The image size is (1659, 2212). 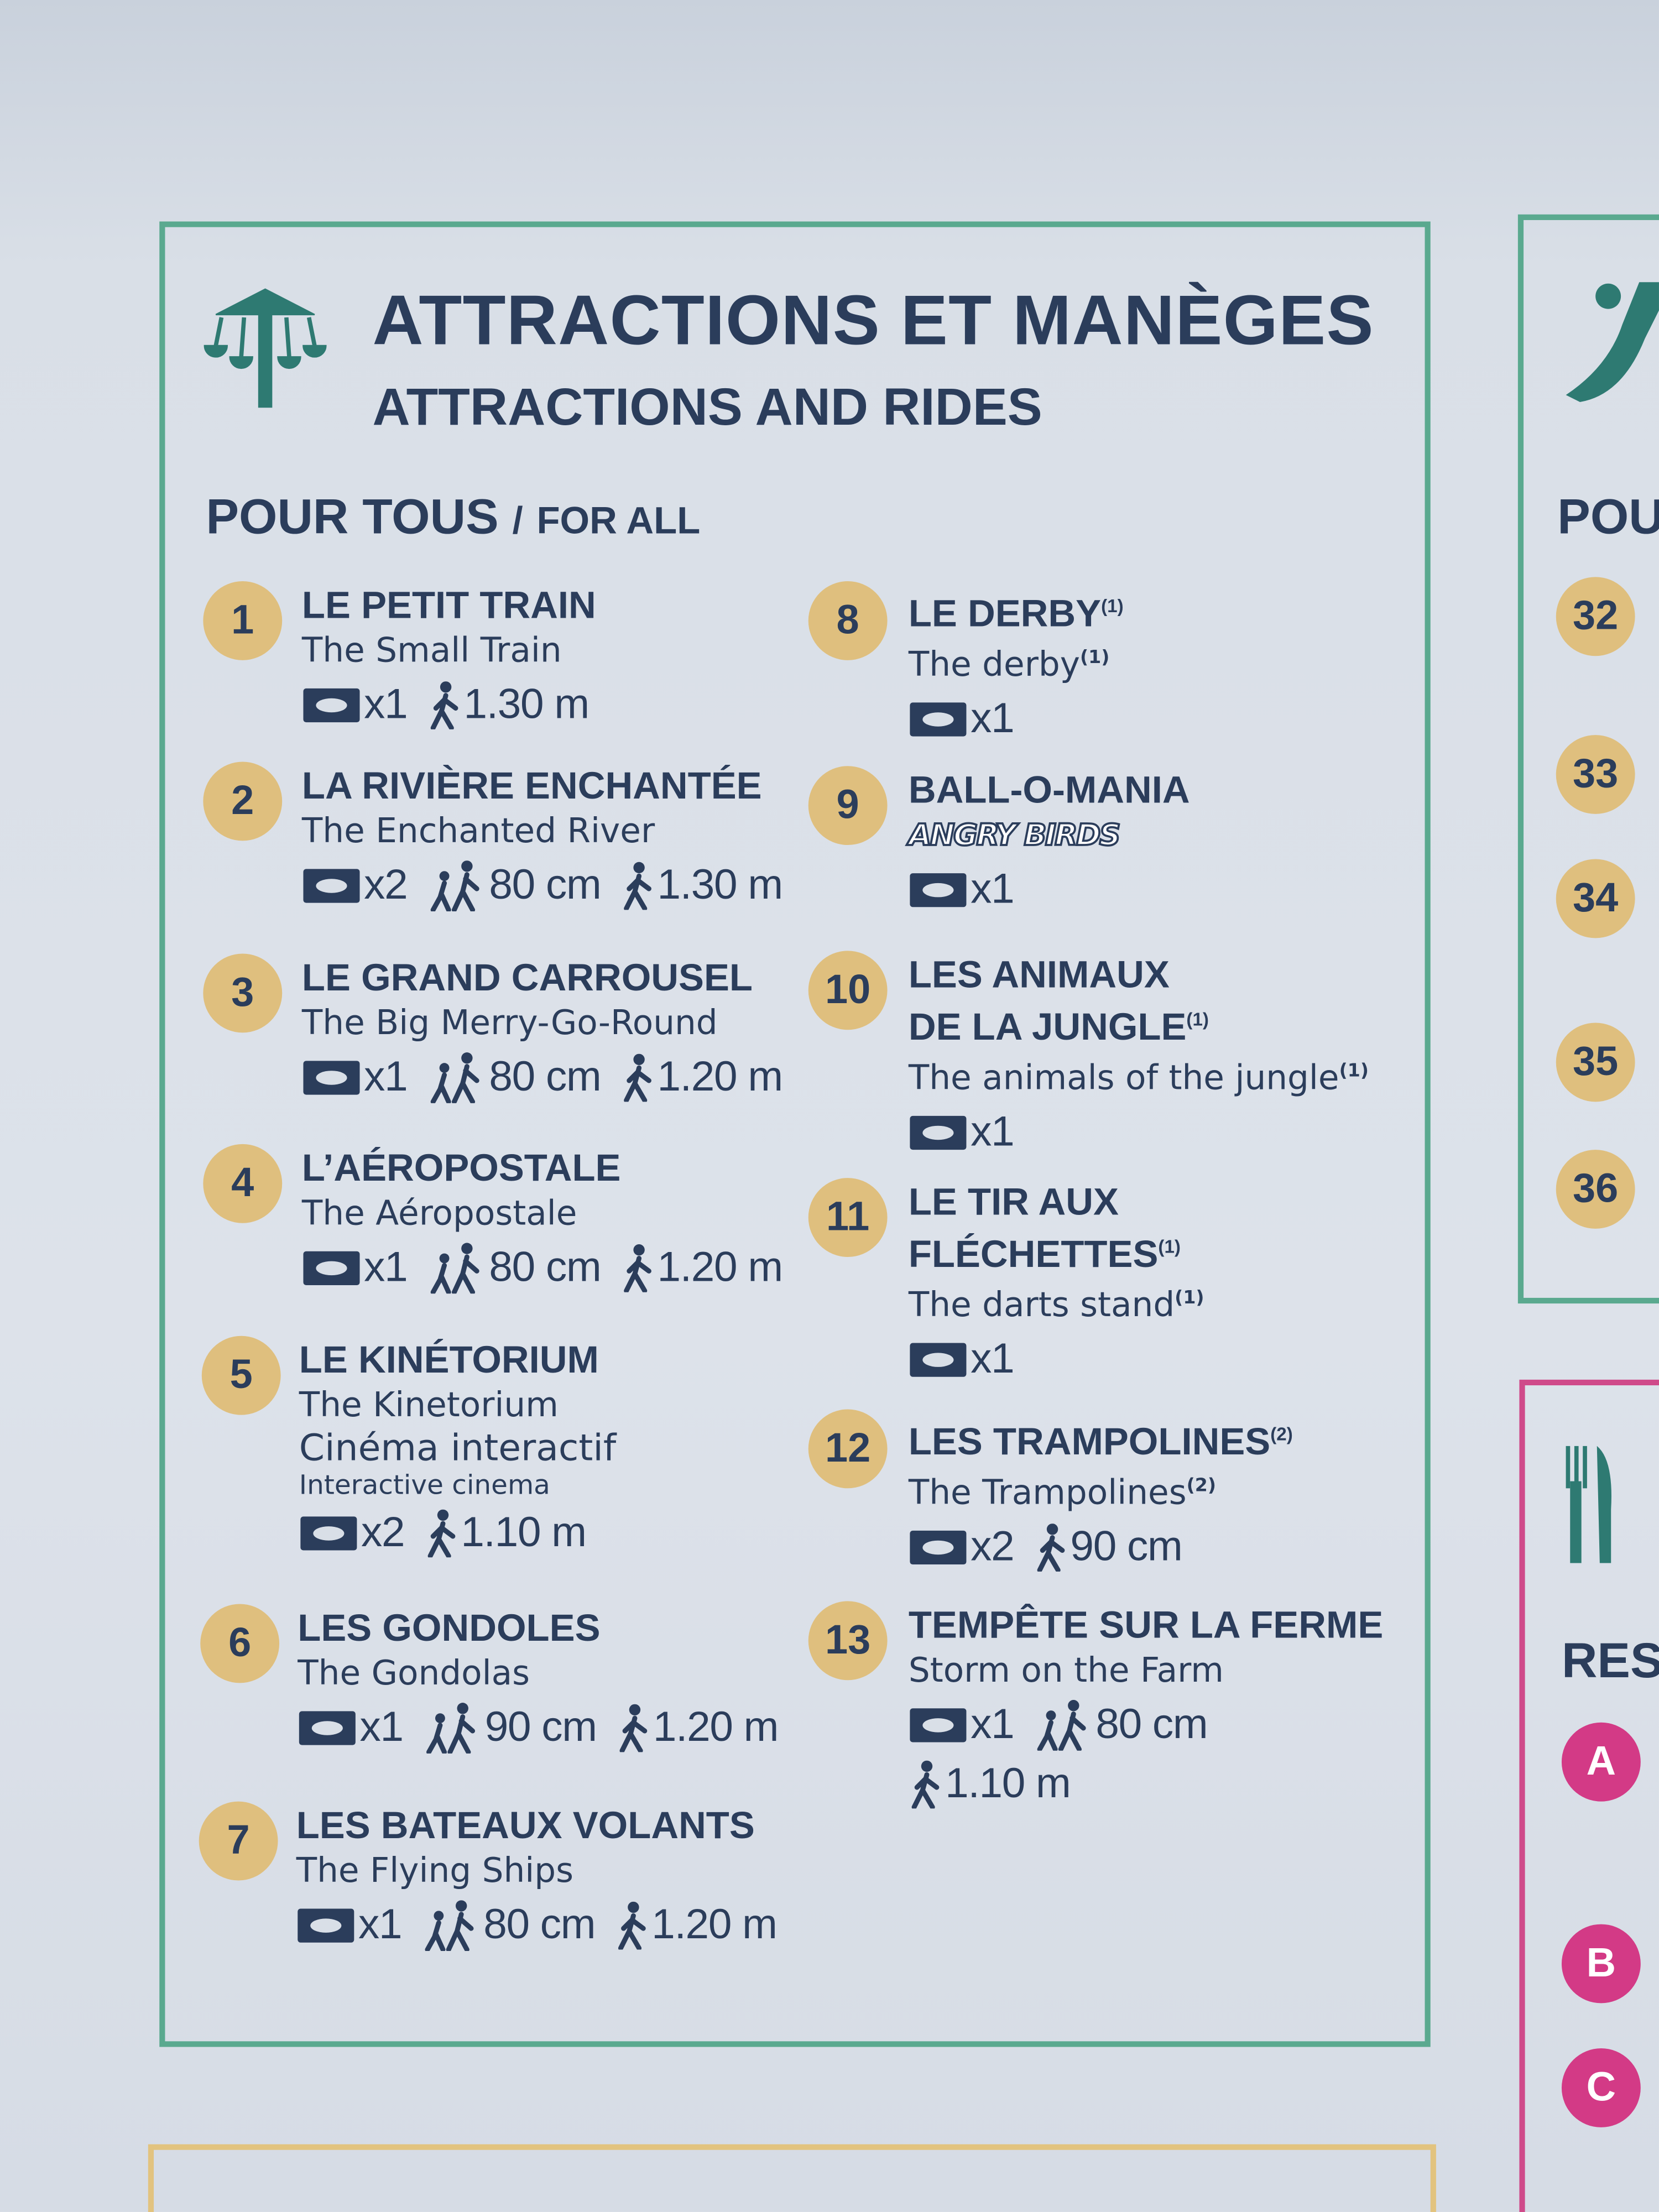 I want to click on side-frame, so click(x=1588, y=759).